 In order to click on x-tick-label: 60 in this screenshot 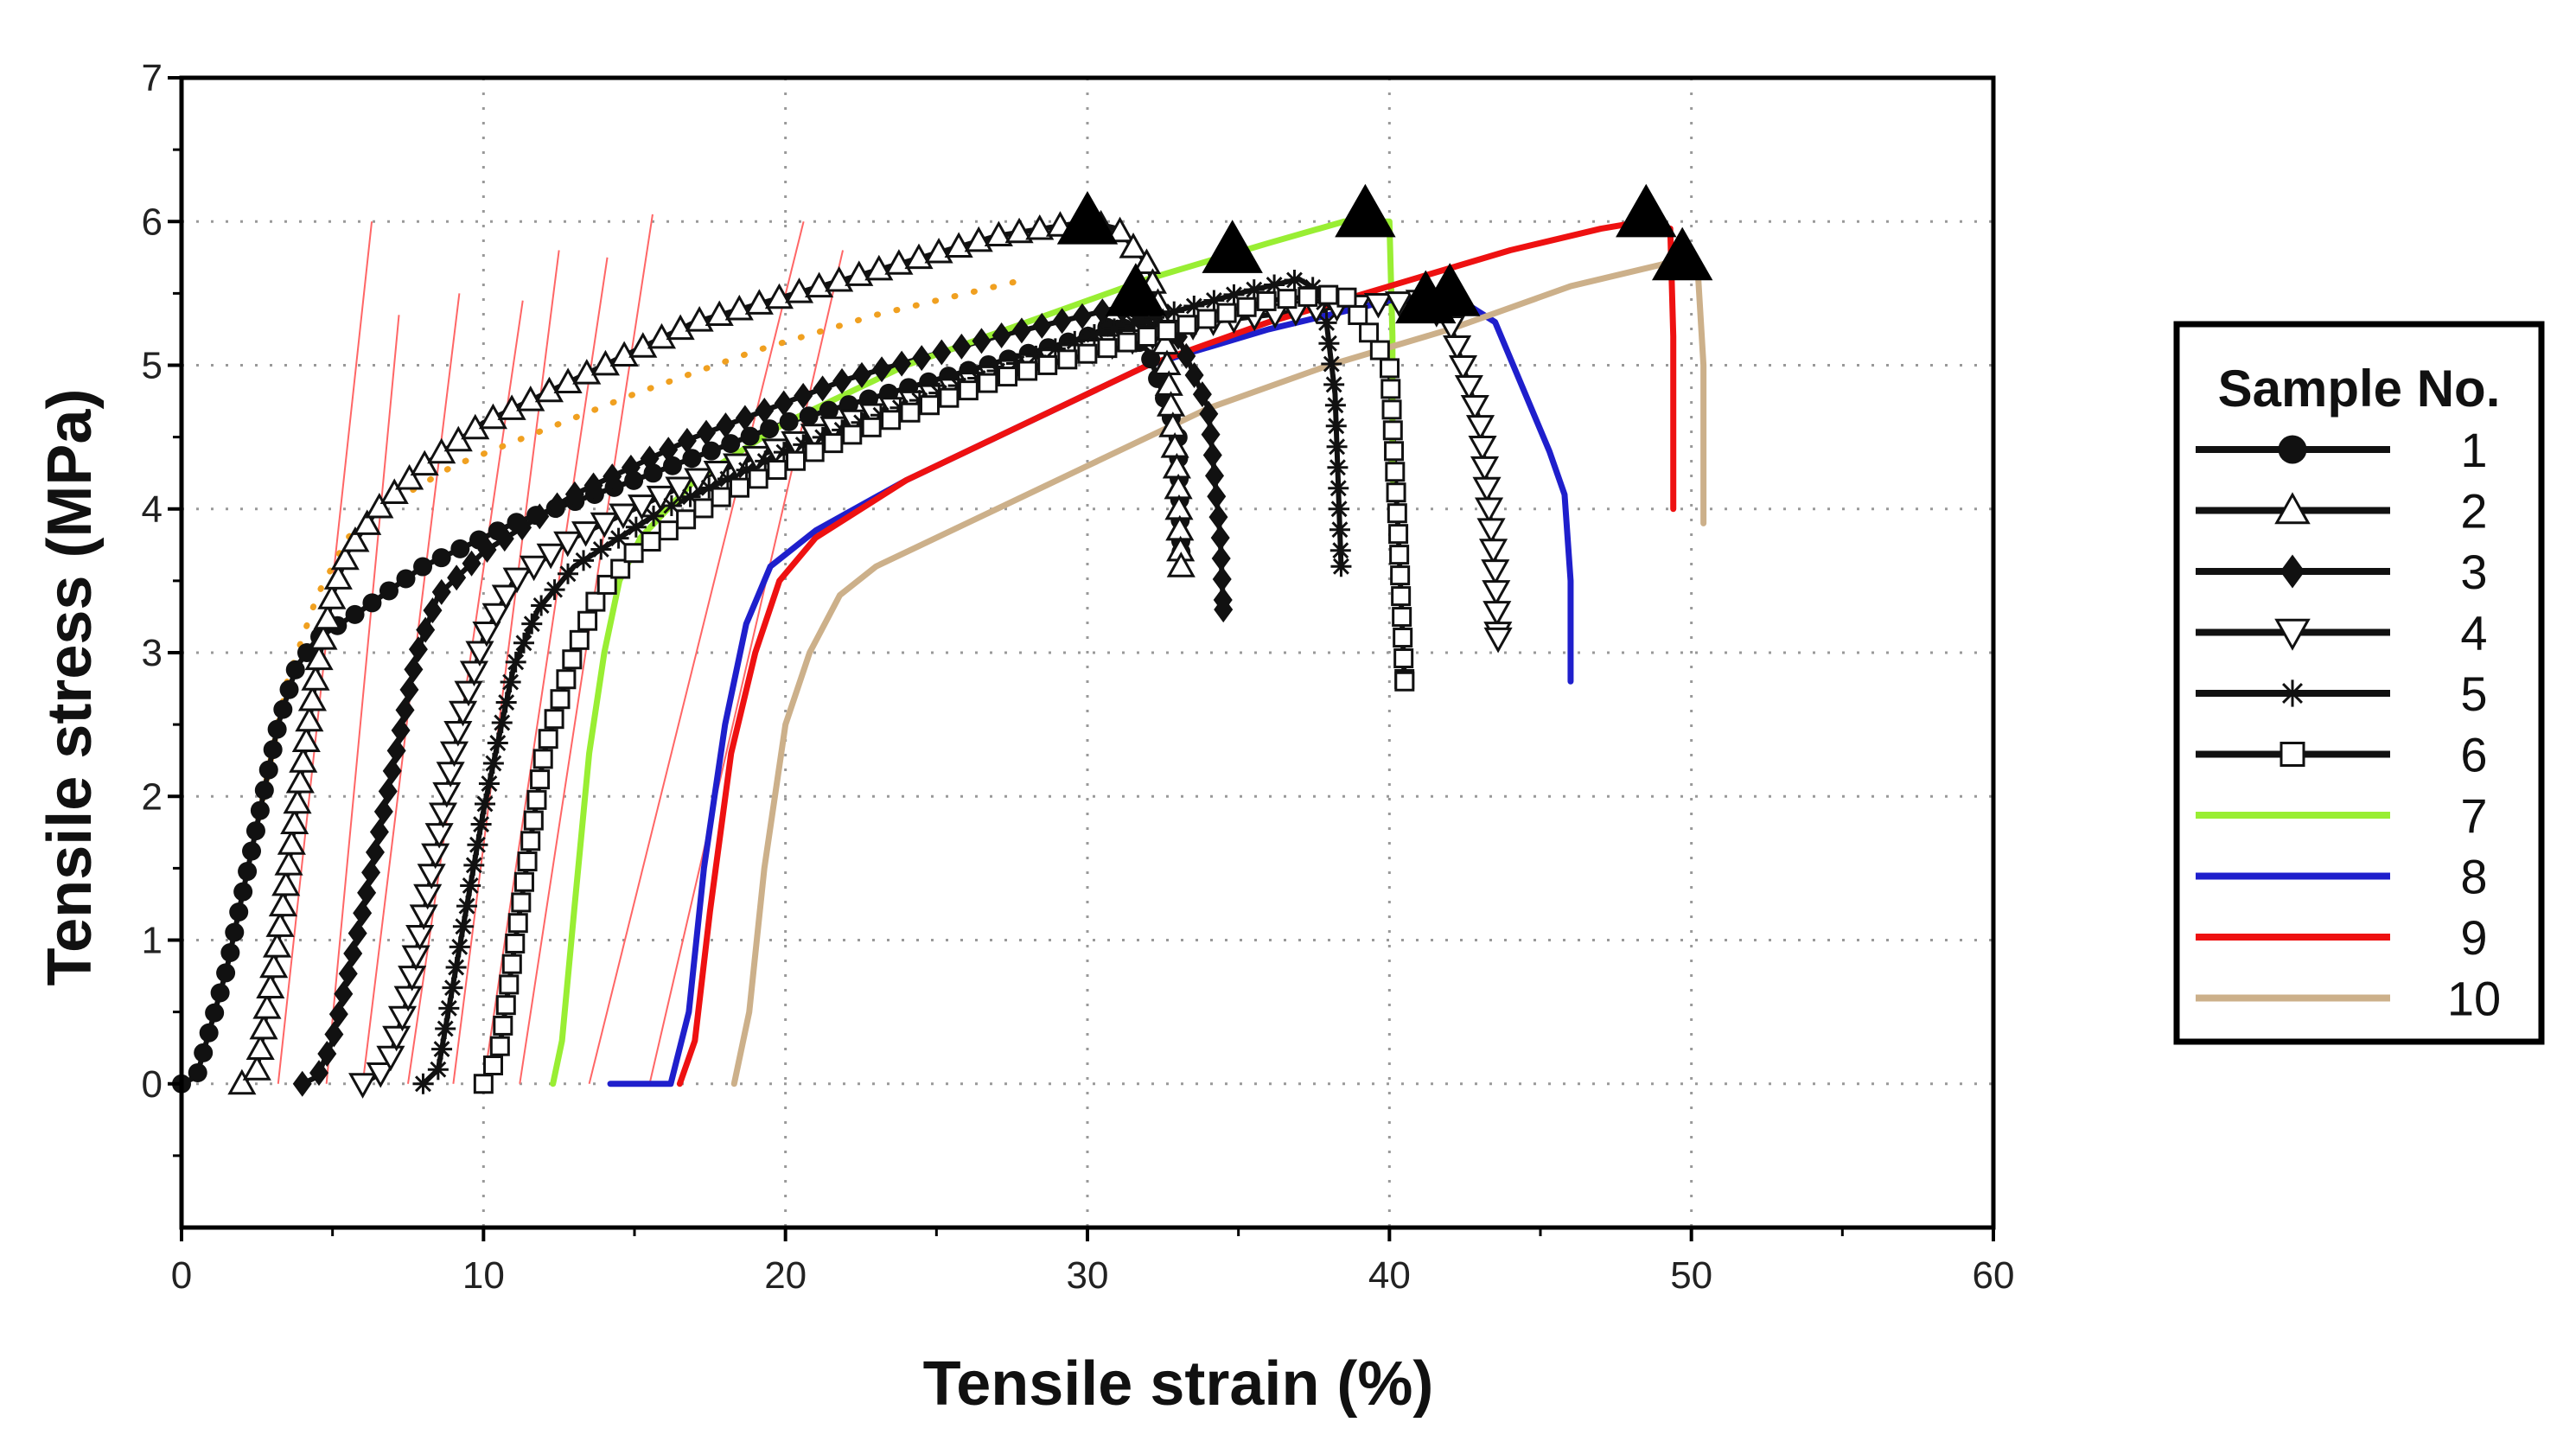, I will do `click(1994, 1275)`.